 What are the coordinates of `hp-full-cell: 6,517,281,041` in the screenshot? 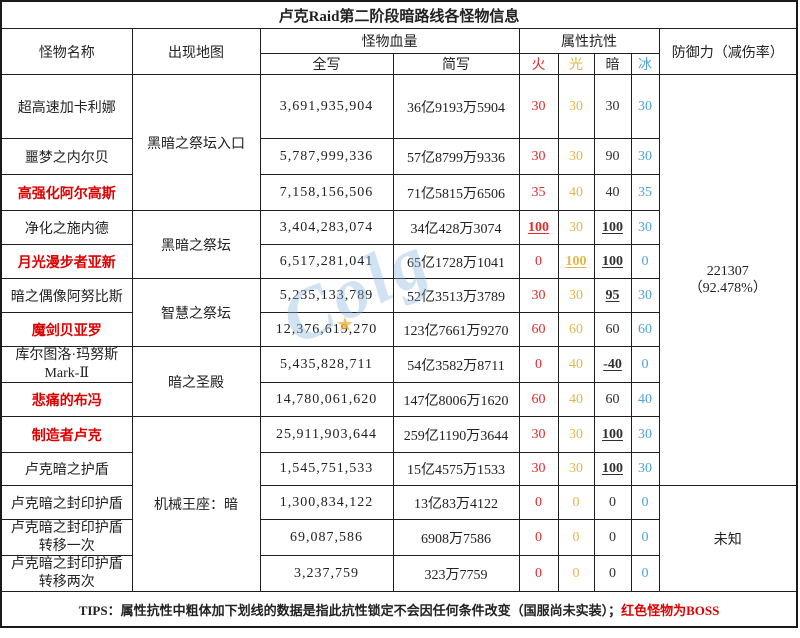 It's located at (326, 261).